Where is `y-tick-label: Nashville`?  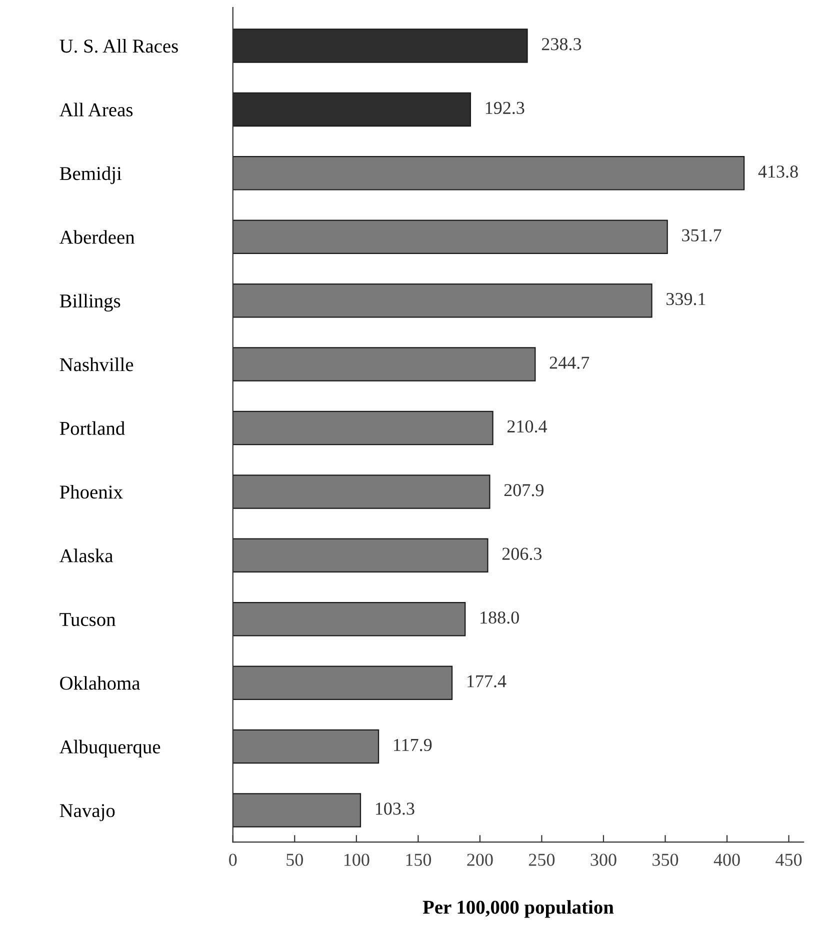
y-tick-label: Nashville is located at coordinates (97, 365).